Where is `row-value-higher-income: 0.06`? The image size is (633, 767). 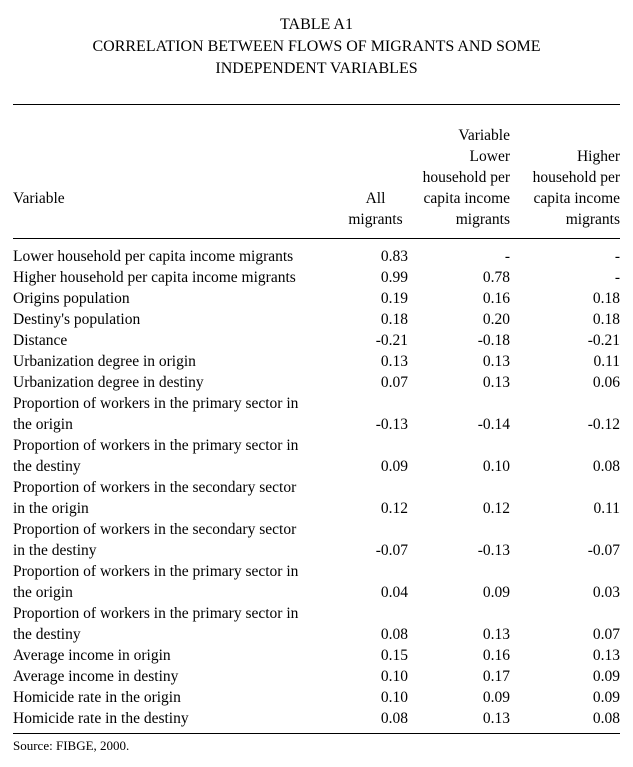
row-value-higher-income: 0.06 is located at coordinates (606, 382).